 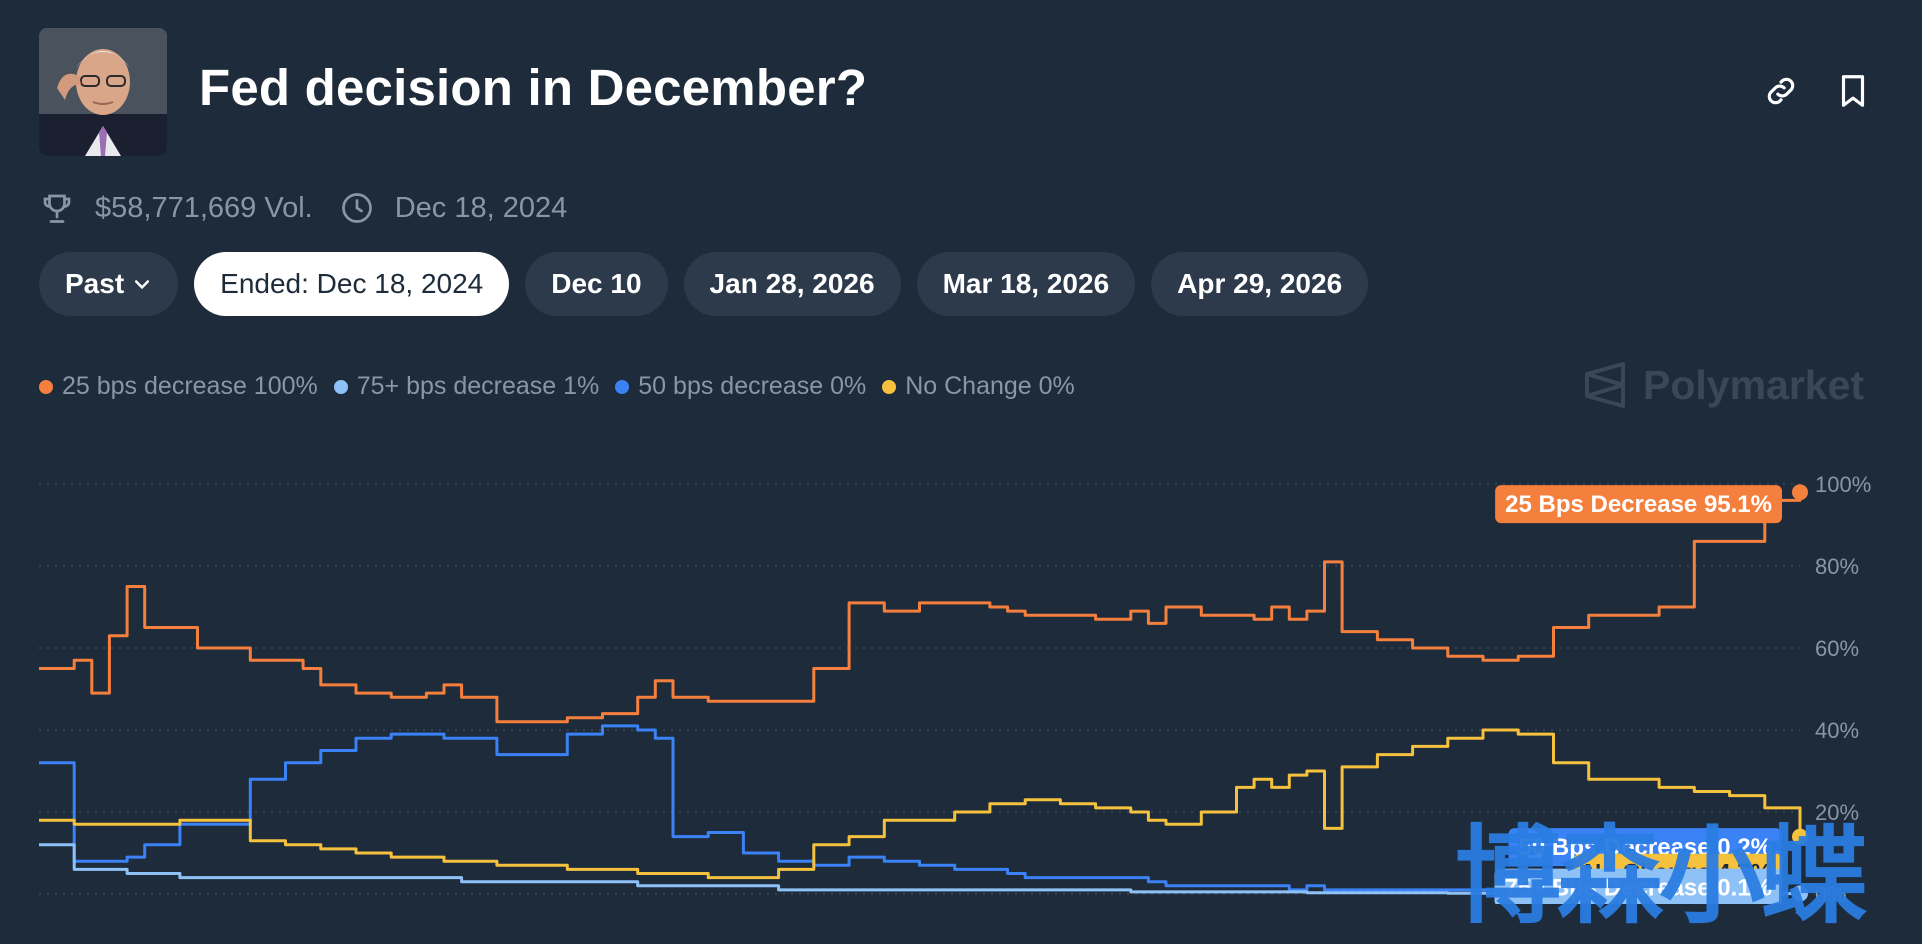 I want to click on volume-text: $58,771,669 Vol., so click(x=204, y=207).